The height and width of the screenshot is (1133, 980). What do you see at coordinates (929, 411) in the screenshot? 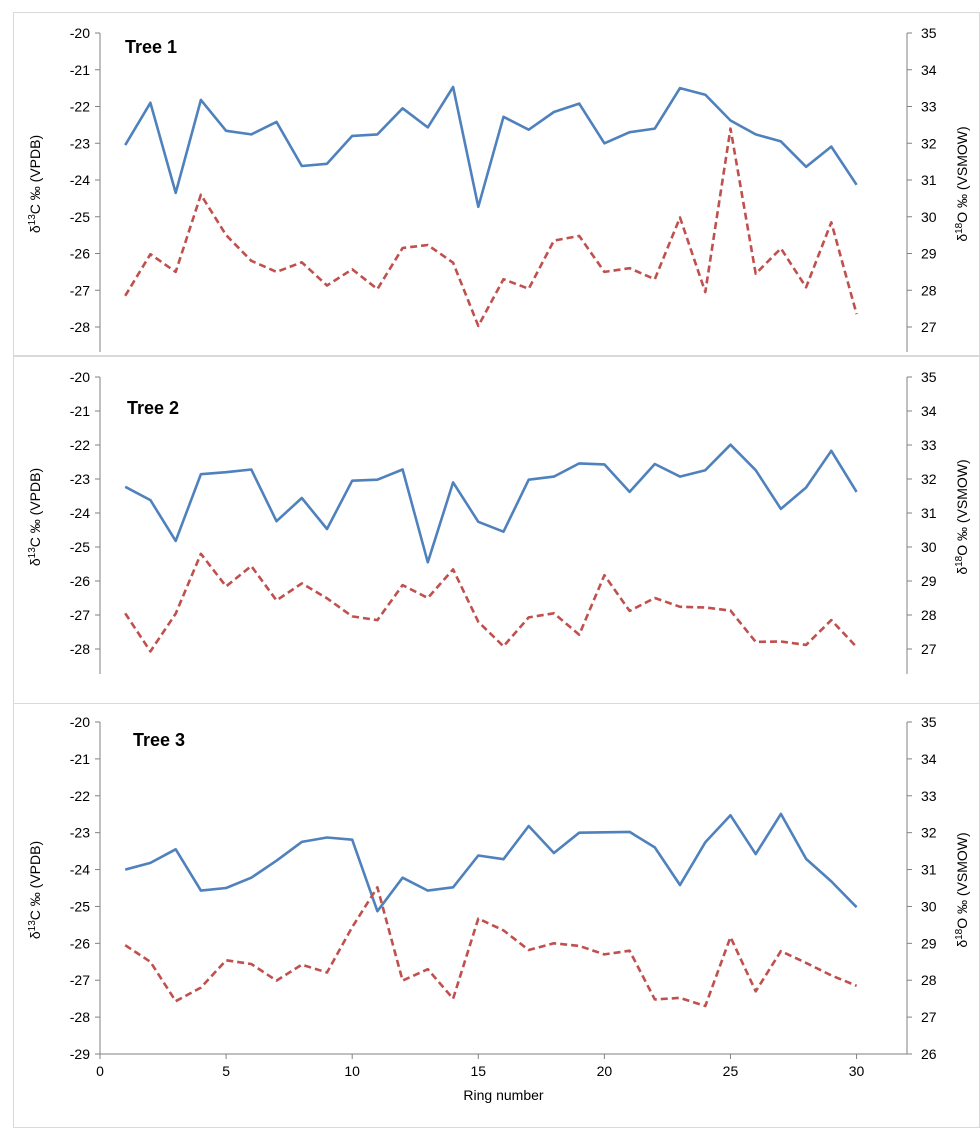
I see `panel-tree-2-right-tick-label: 34` at bounding box center [929, 411].